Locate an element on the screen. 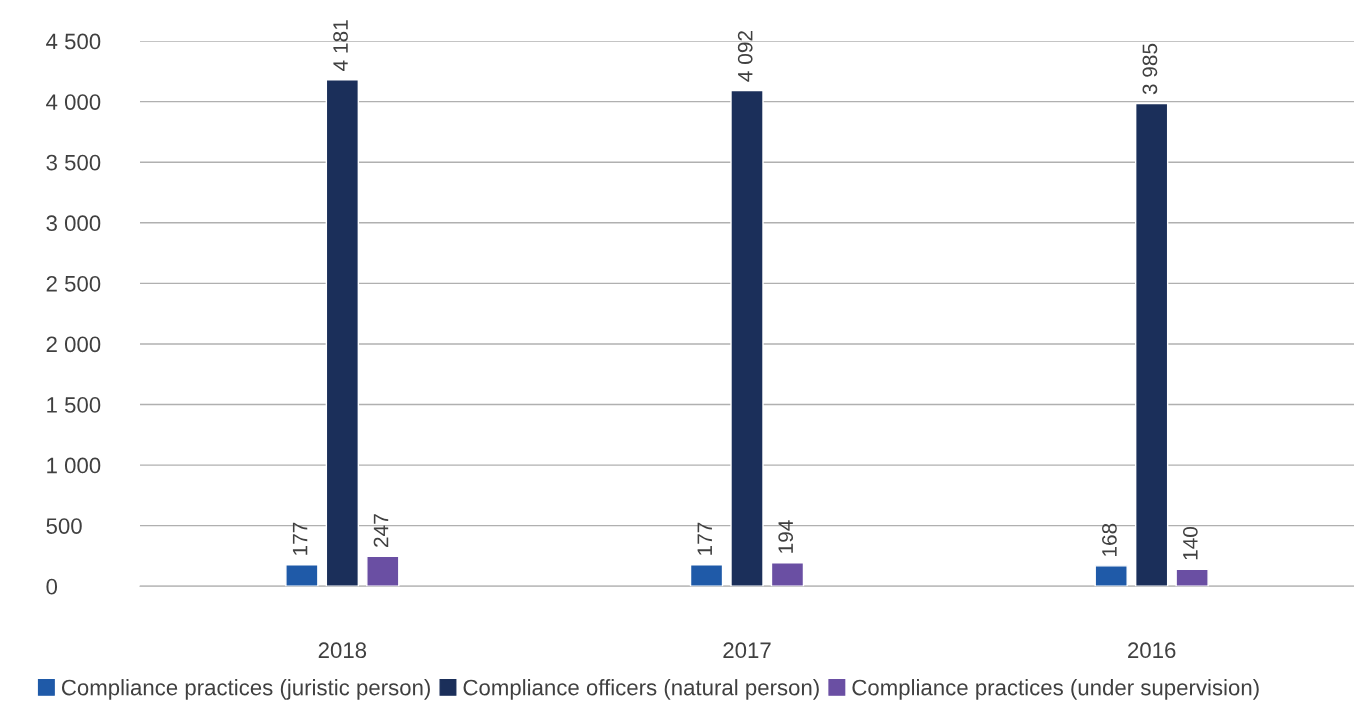  data-label: 3 985 is located at coordinates (1150, 69).